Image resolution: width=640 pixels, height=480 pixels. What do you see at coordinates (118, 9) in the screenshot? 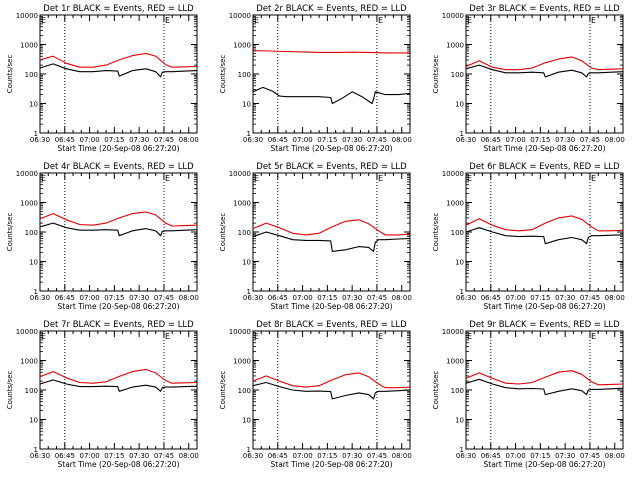
I see `panel-title: Det 1r BLACK = Events, RED = LLD` at bounding box center [118, 9].